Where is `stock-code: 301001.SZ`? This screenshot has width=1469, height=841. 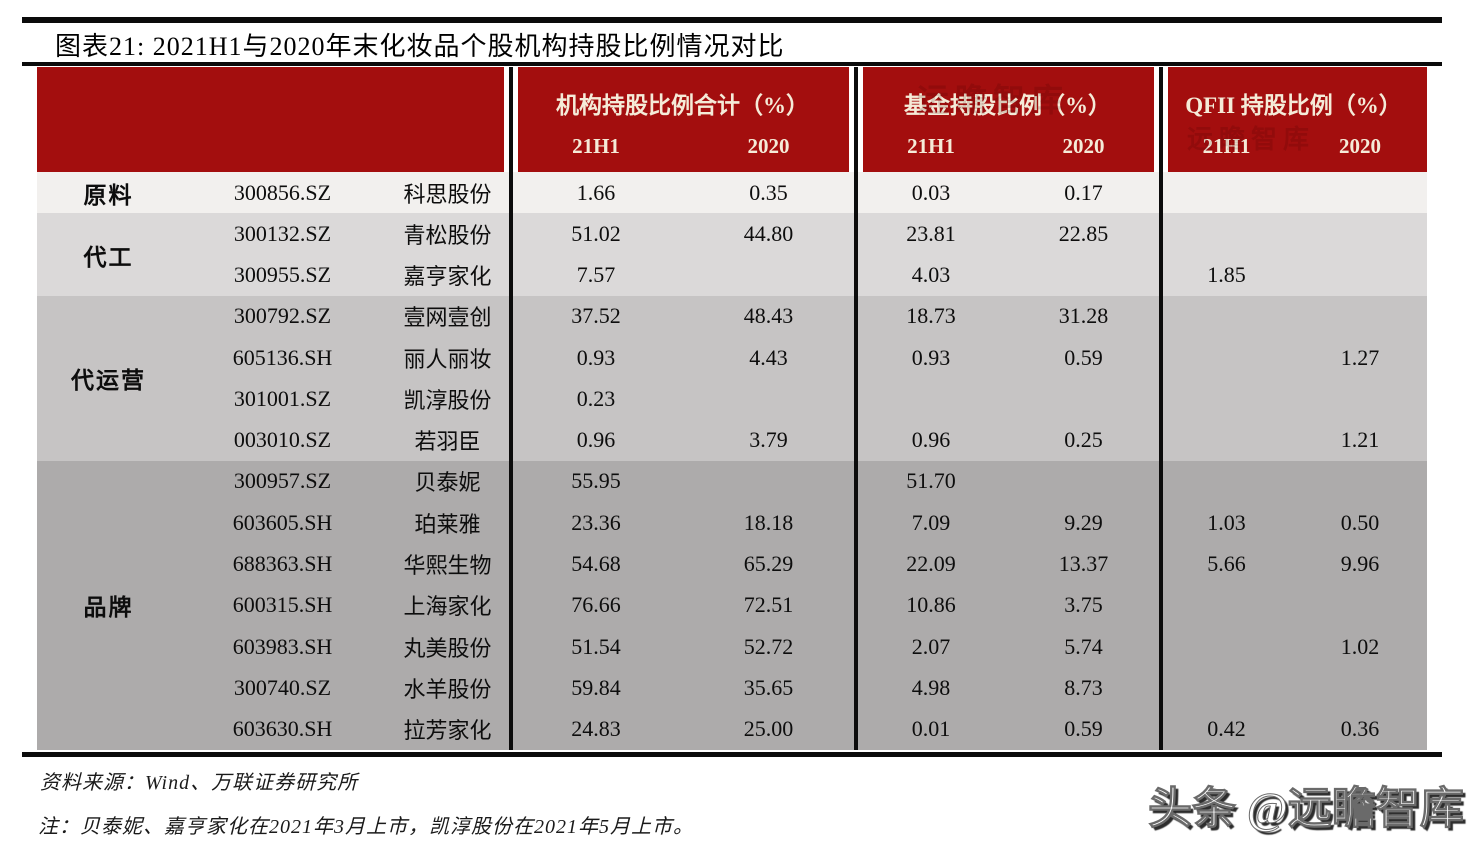
stock-code: 301001.SZ is located at coordinates (282, 398).